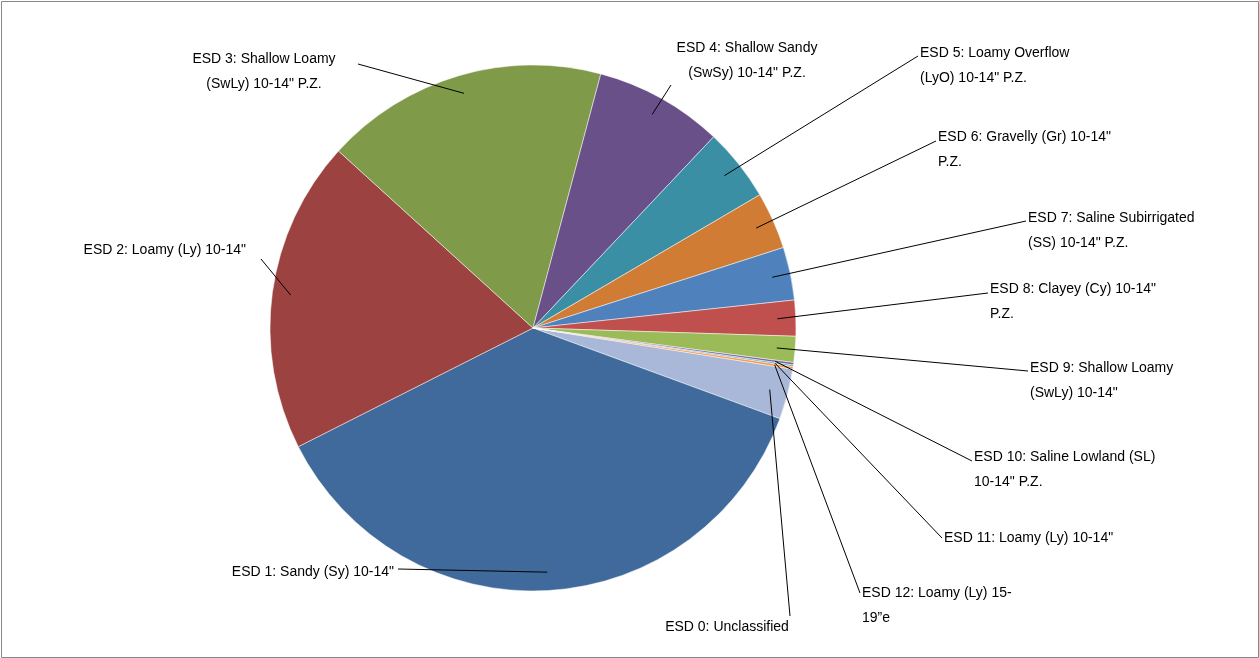 This screenshot has width=1259, height=658. What do you see at coordinates (1111, 229) in the screenshot?
I see `slice-label: ESD 7: Saline Subirrigated (SS) 10-14" P.Z.` at bounding box center [1111, 229].